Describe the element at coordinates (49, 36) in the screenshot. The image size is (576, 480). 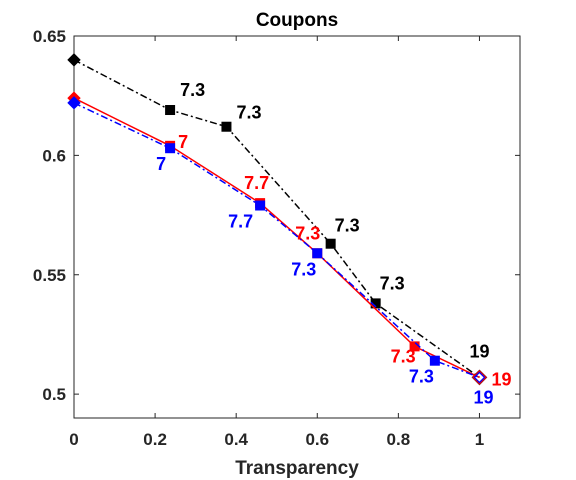
I see `y-tick-label: 0.65` at that location.